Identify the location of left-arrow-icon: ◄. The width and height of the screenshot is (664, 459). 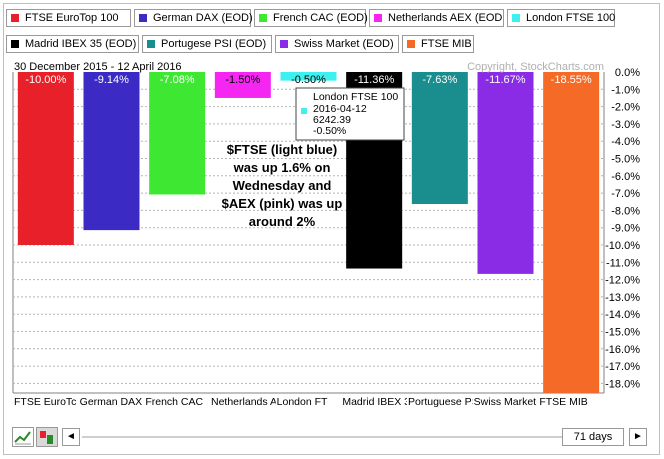
(71, 436).